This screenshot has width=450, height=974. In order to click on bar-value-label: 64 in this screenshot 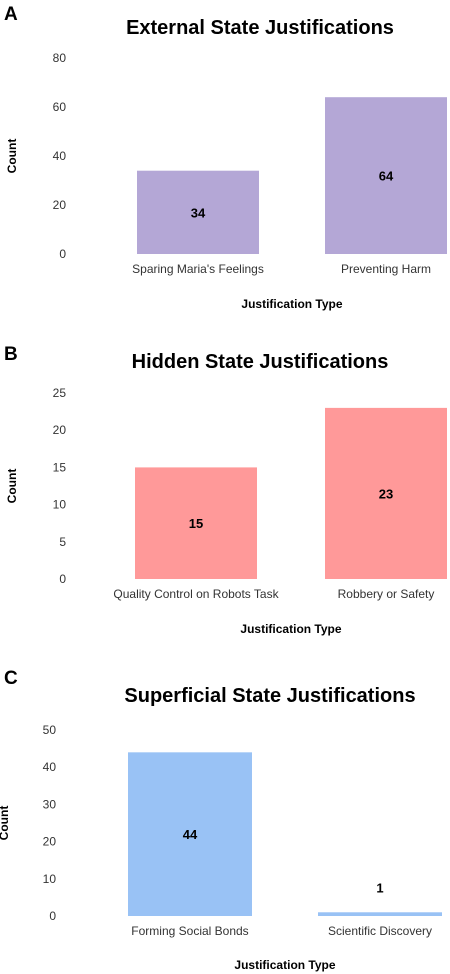, I will do `click(386, 176)`.